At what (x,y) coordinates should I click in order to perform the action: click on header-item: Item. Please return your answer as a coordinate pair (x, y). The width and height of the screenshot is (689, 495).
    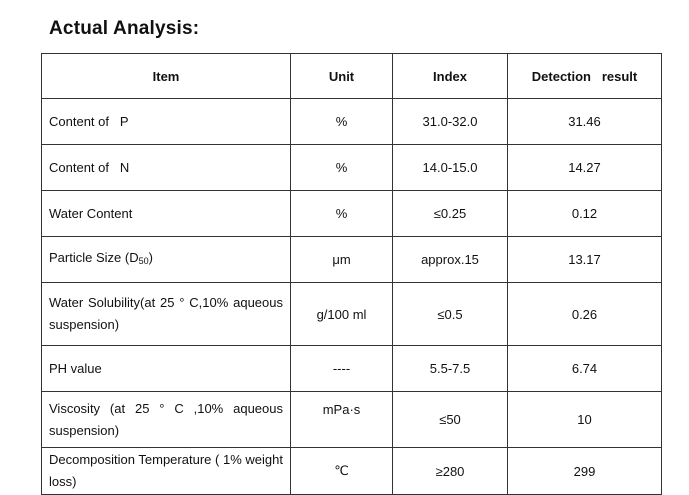
    Looking at the image, I should click on (166, 76).